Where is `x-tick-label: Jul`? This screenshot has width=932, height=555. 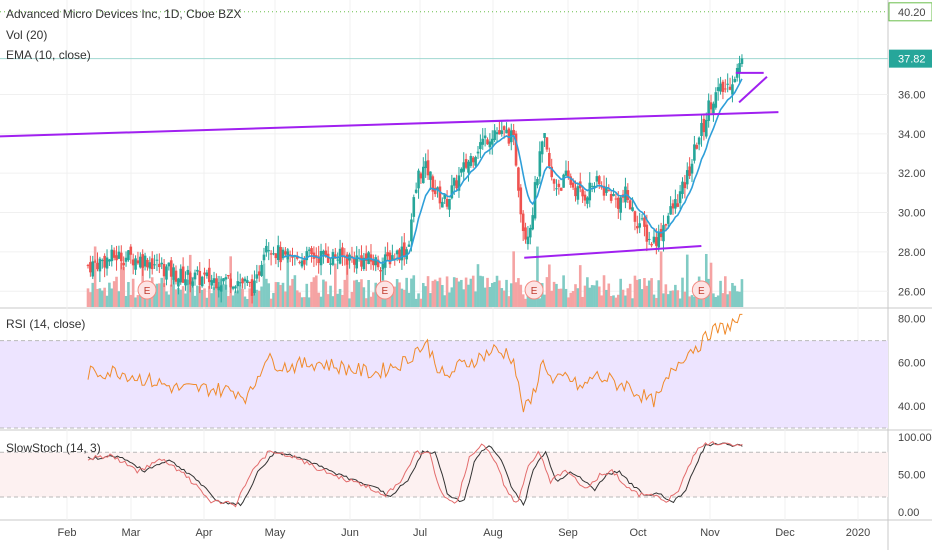
x-tick-label: Jul is located at coordinates (420, 533).